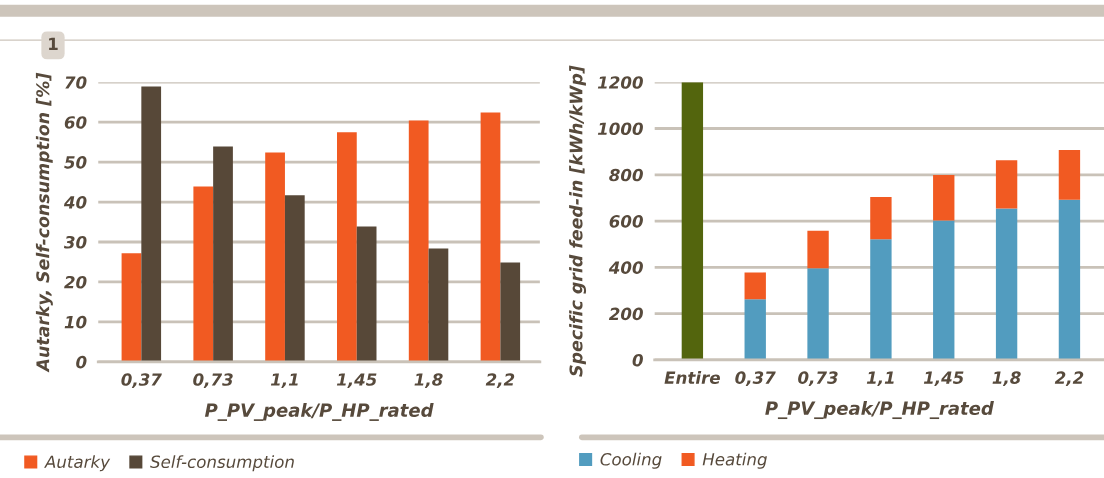 This screenshot has width=1104, height=478. Describe the element at coordinates (631, 460) in the screenshot. I see `legend-label: Cooling` at that location.